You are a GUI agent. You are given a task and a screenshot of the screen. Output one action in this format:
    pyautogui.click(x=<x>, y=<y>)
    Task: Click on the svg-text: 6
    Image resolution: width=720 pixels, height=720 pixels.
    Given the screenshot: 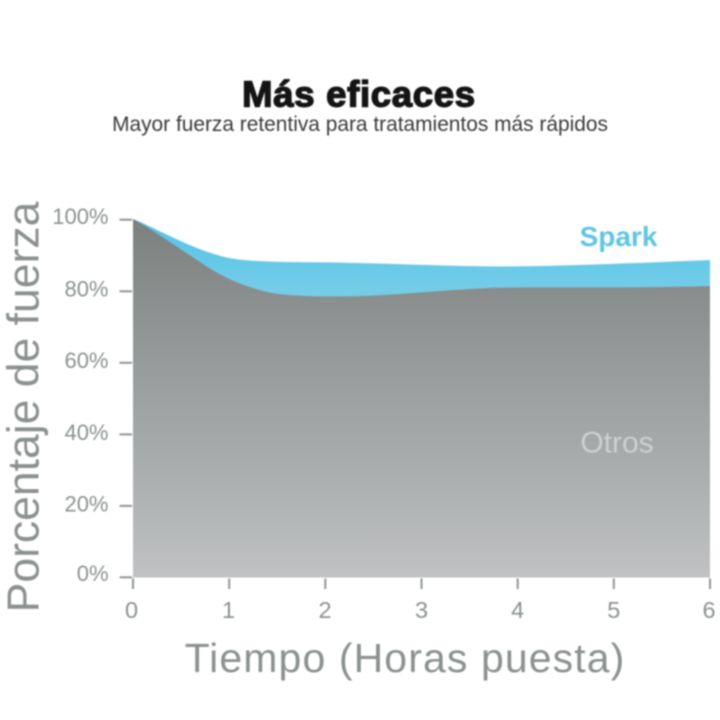 What is the action you would take?
    pyautogui.click(x=708, y=610)
    